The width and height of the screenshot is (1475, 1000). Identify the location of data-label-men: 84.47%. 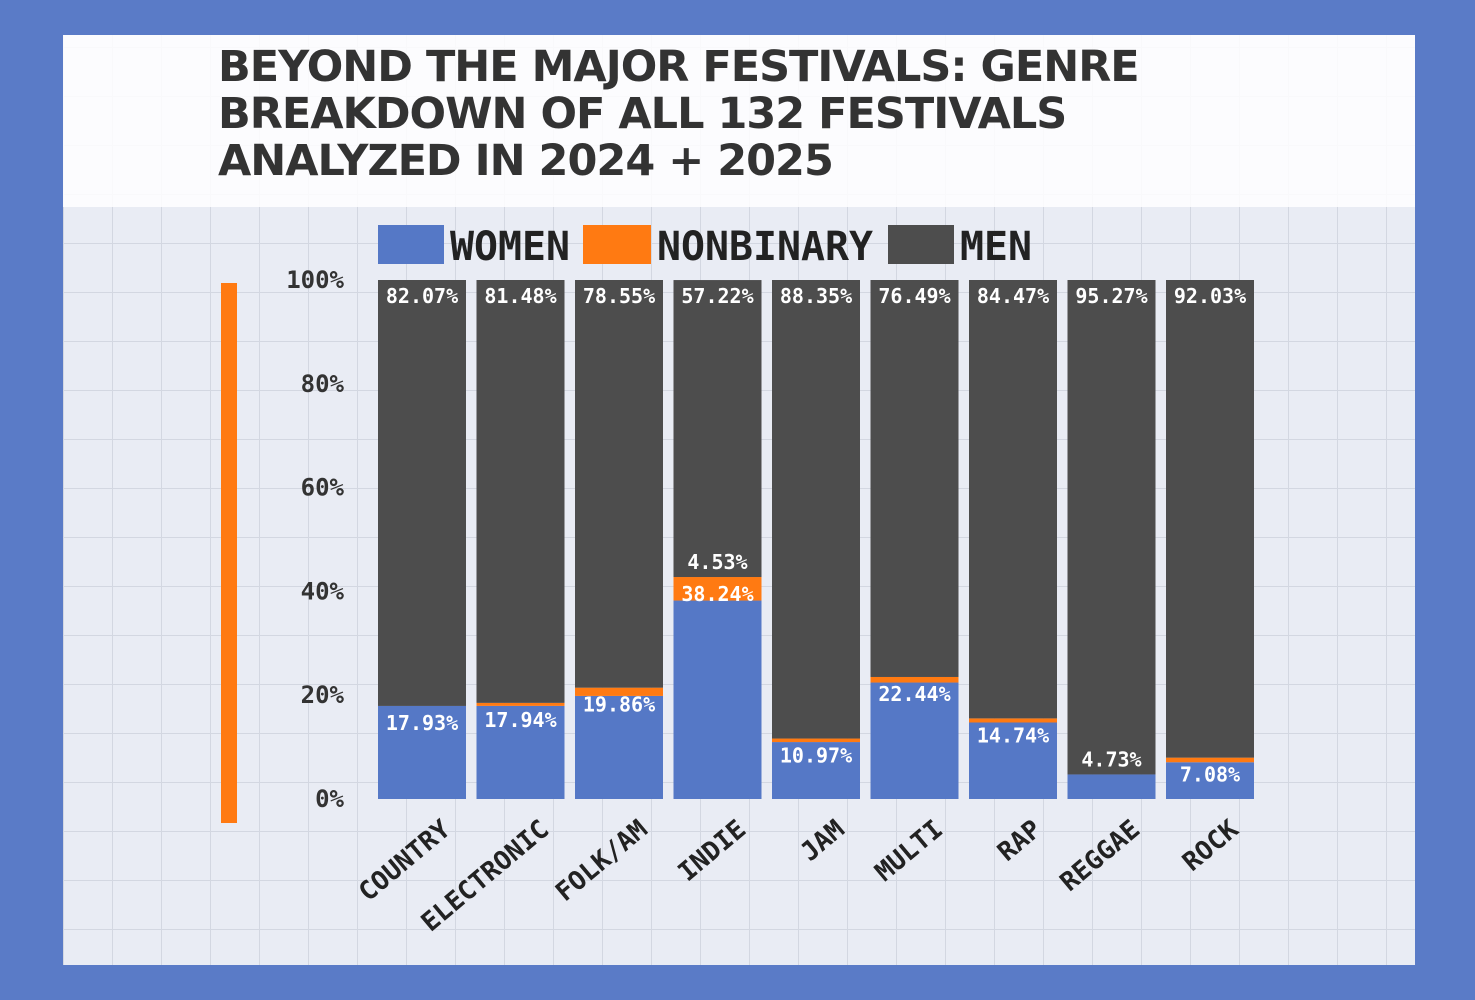
(1013, 296).